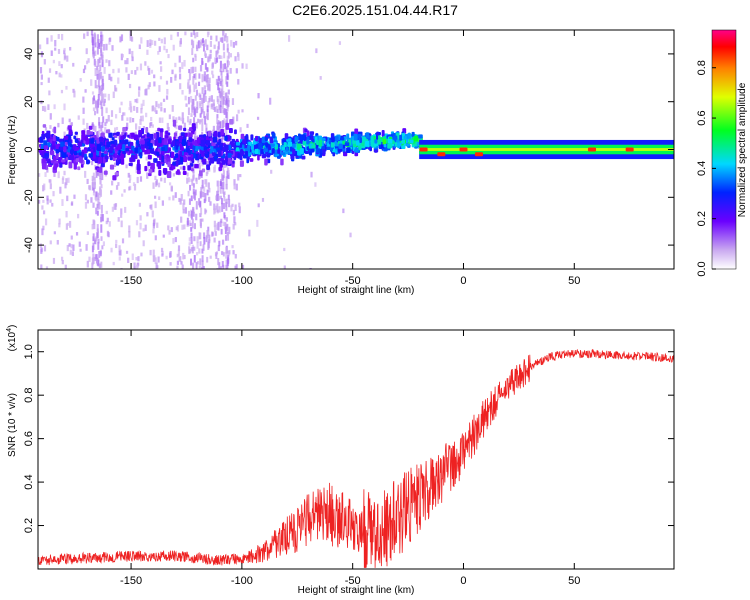 The width and height of the screenshot is (750, 600). I want to click on colorbar, so click(724, 149).